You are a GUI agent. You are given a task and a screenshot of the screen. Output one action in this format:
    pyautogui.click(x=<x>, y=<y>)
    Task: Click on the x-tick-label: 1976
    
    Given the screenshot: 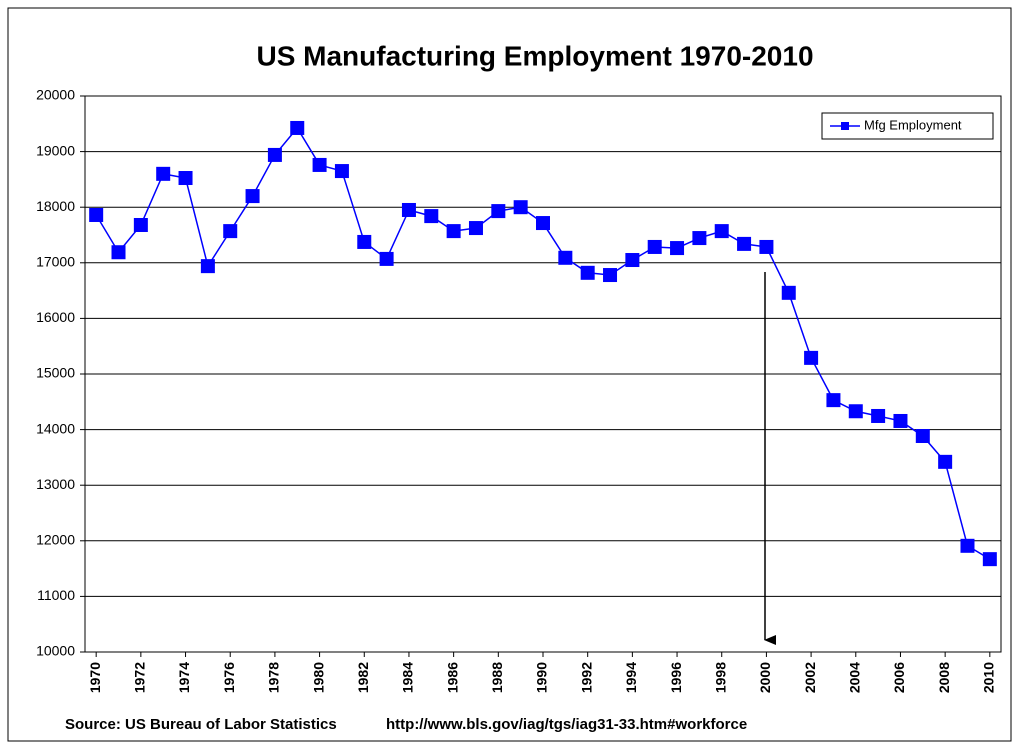 What is the action you would take?
    pyautogui.click(x=229, y=677)
    